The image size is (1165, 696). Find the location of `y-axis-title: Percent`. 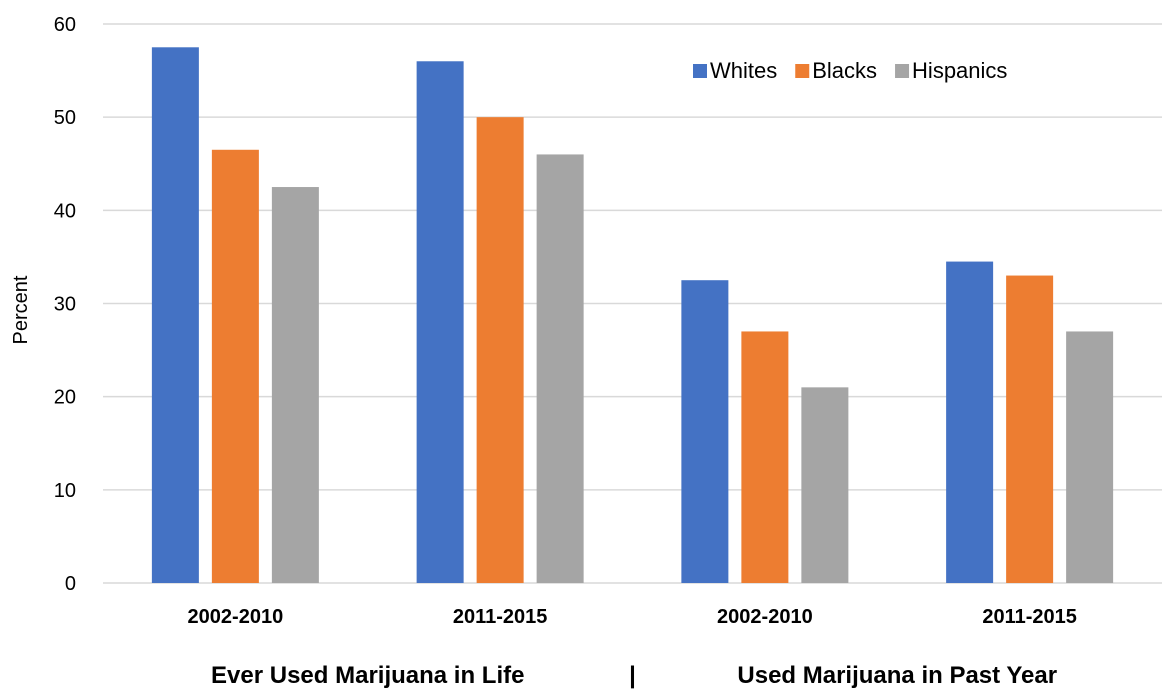

y-axis-title: Percent is located at coordinates (21, 309).